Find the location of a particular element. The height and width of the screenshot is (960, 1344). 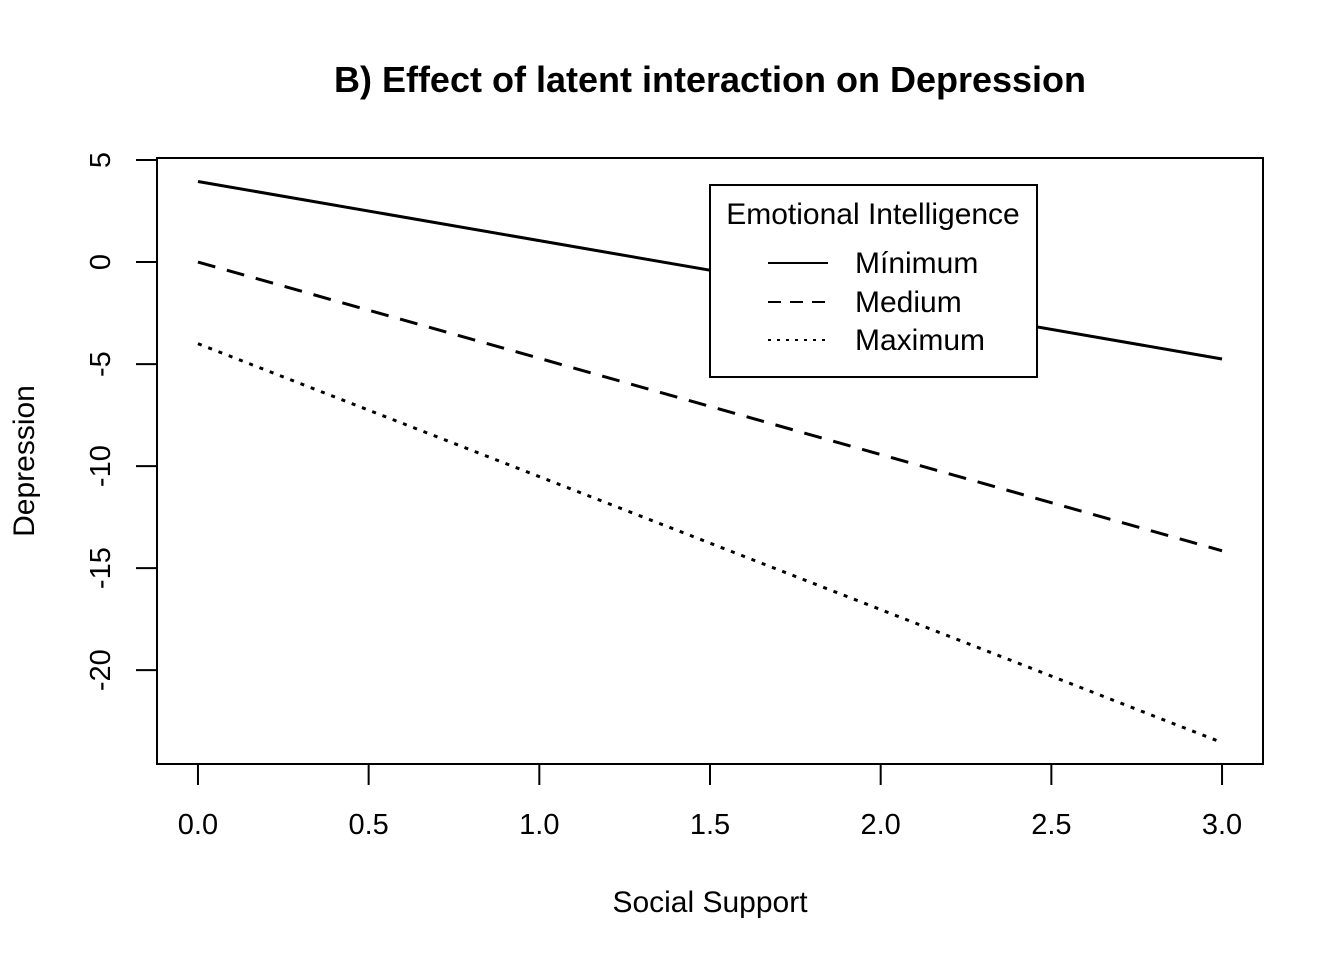

x-tick-label: 0.5 is located at coordinates (368, 825).